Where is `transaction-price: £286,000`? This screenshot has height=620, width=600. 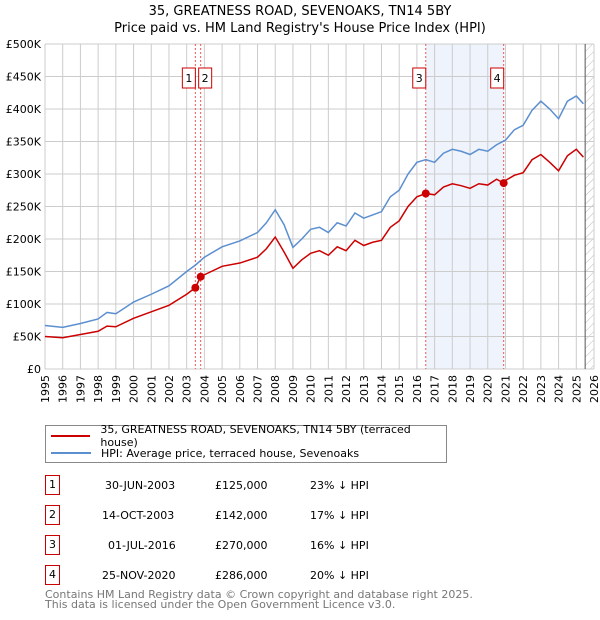
transaction-price: £286,000 is located at coordinates (241, 575).